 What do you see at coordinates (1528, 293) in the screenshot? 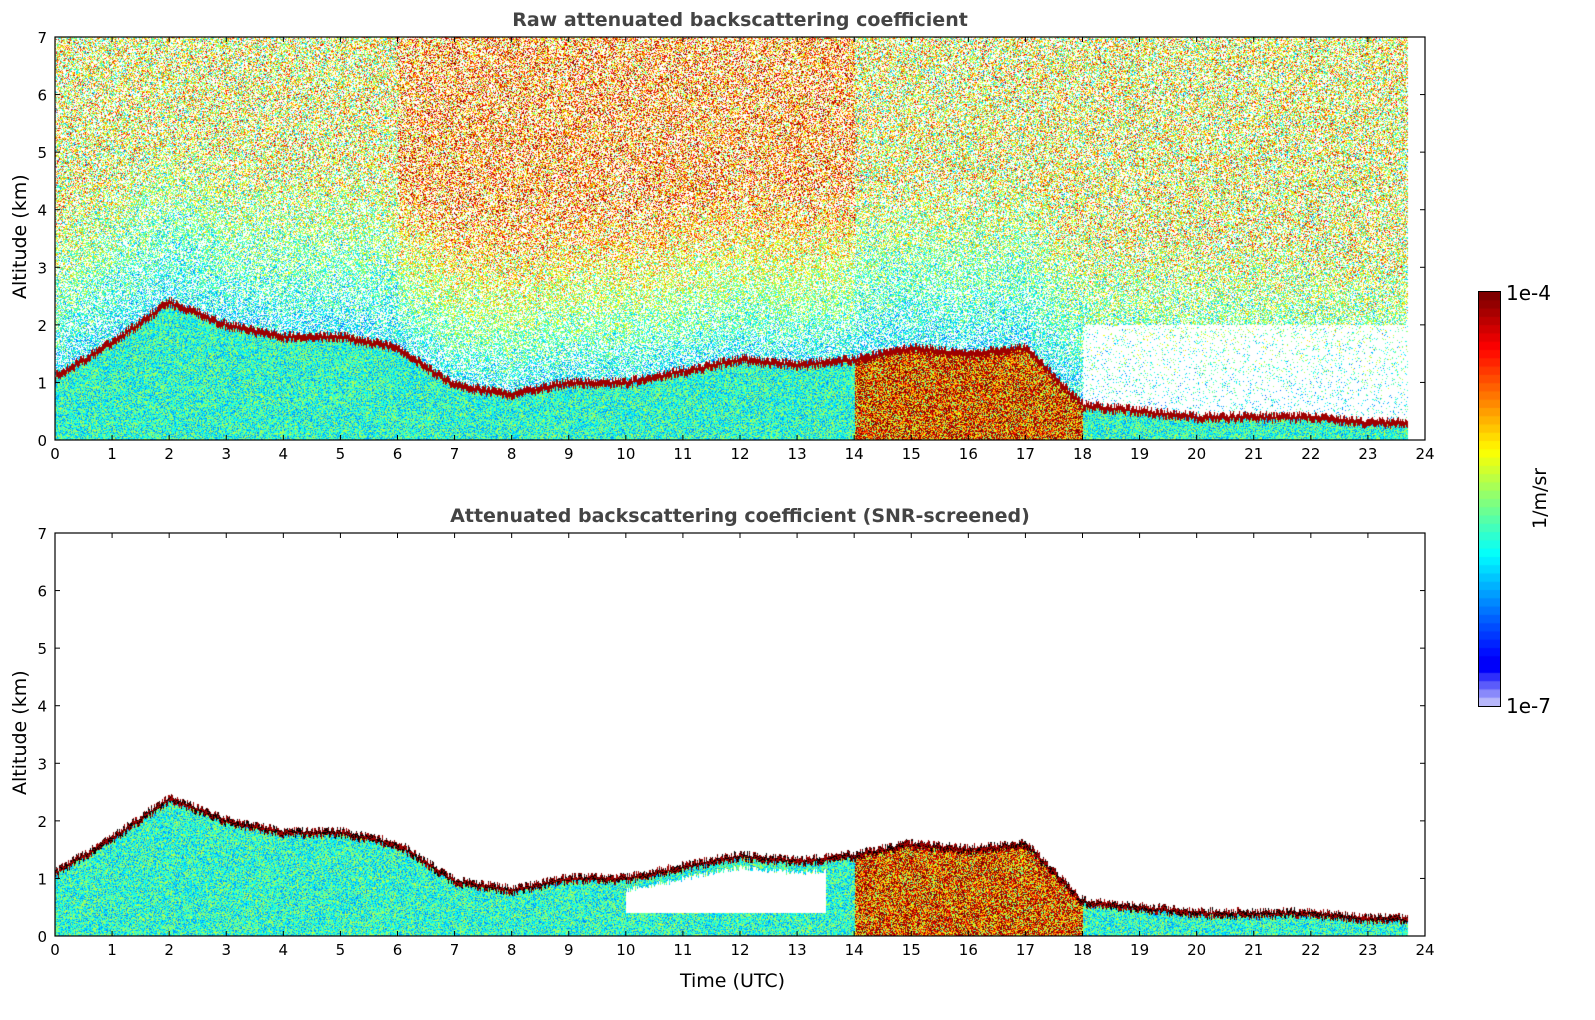
I see `colorbar-max-label: 1e-4` at bounding box center [1528, 293].